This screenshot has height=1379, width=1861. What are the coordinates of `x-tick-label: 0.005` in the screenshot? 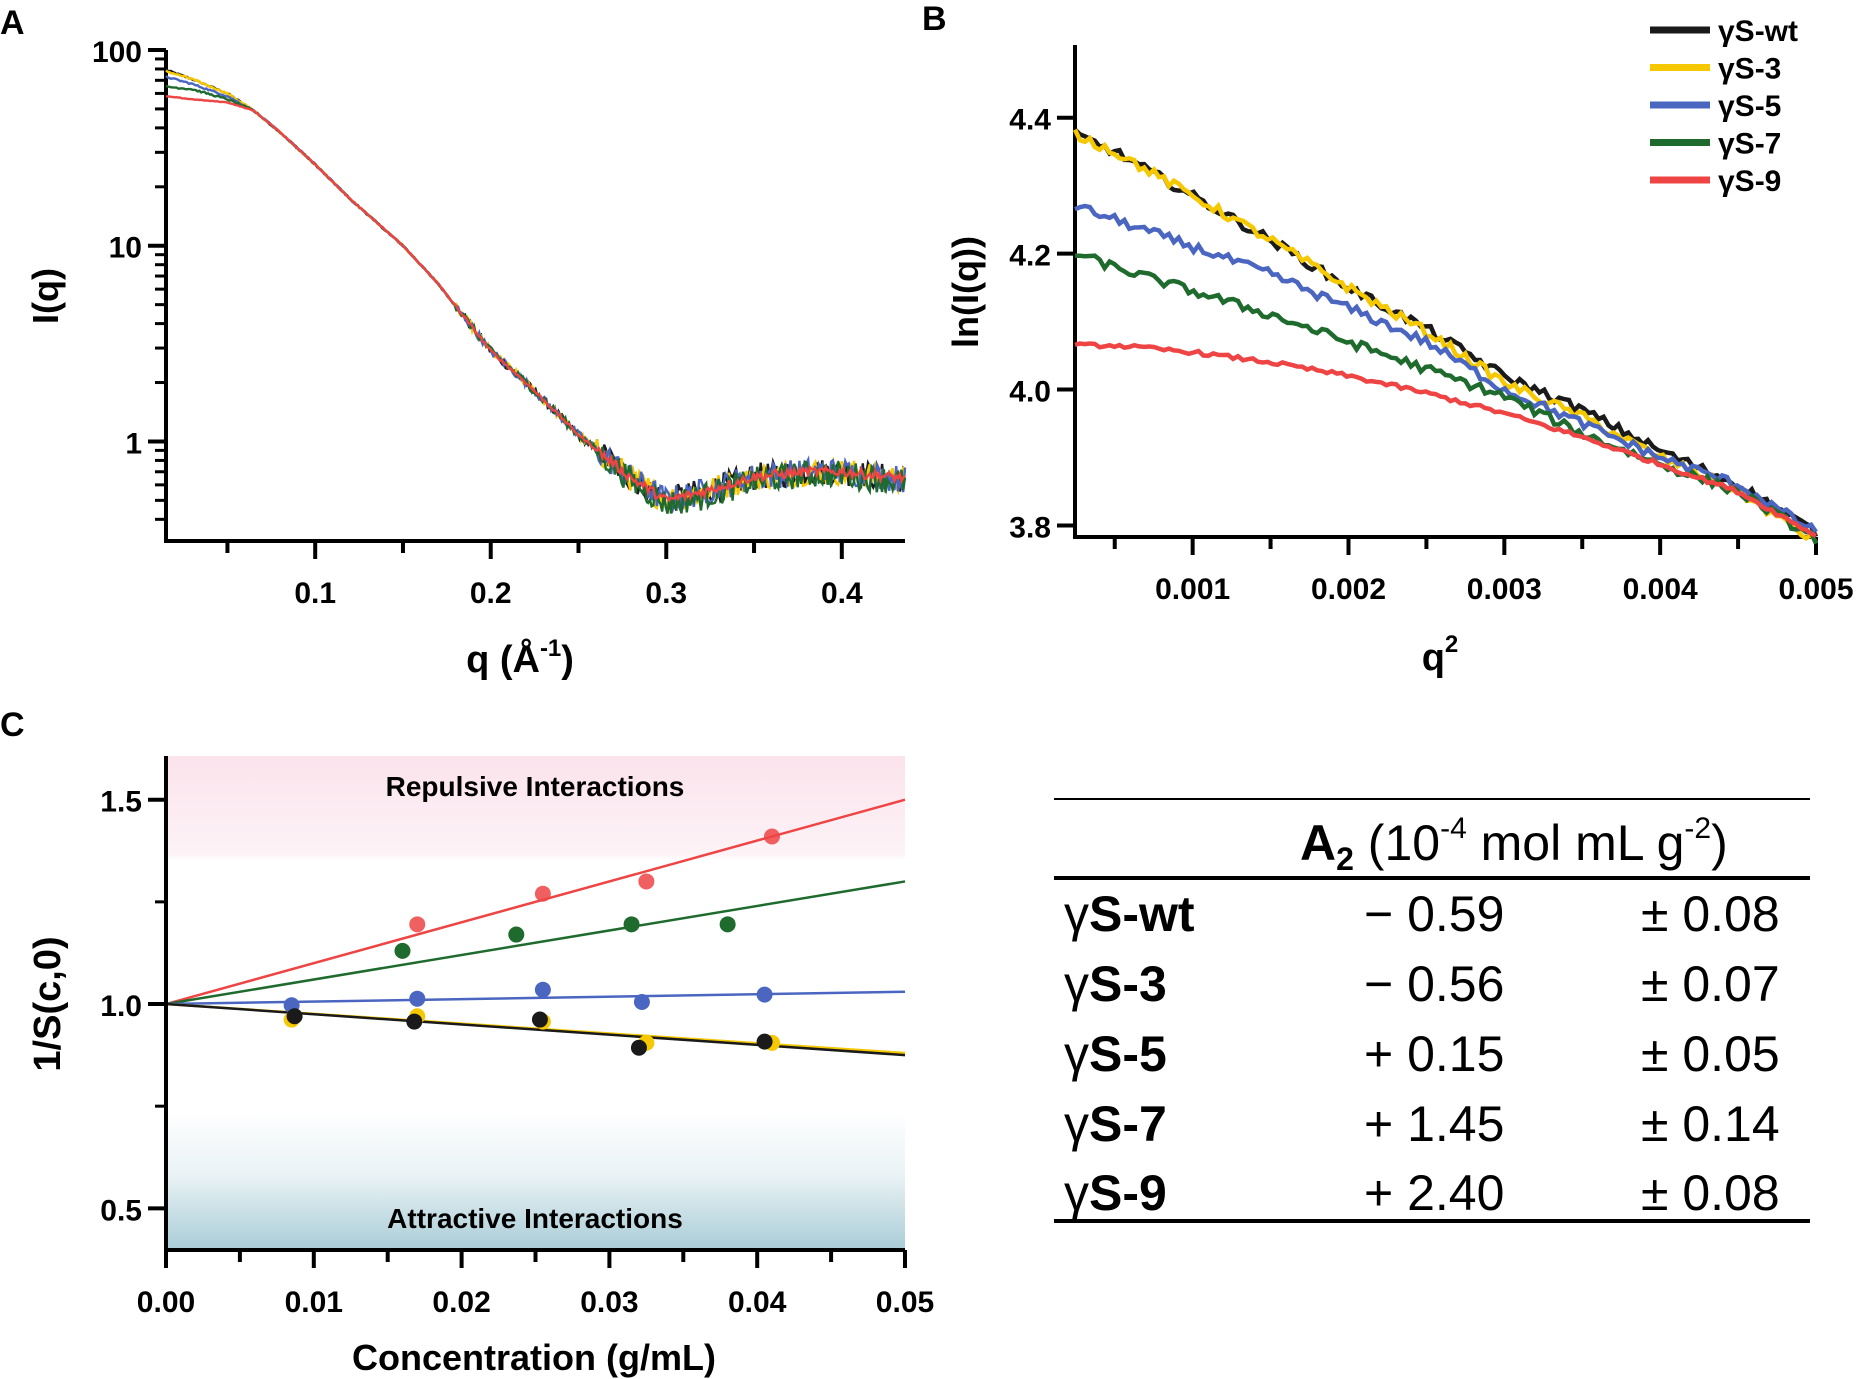 It's located at (1815, 589).